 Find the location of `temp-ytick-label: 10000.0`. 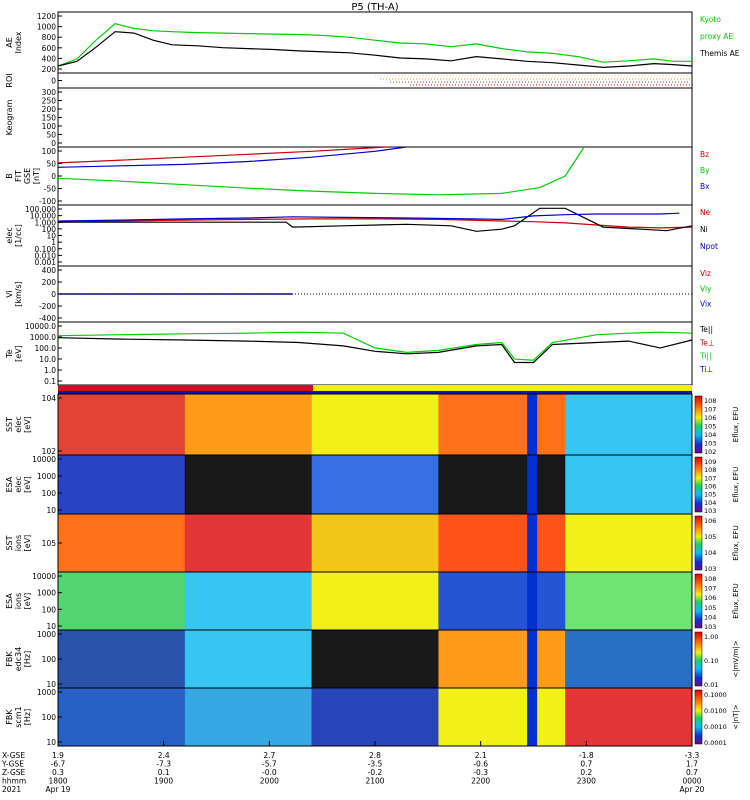

temp-ytick-label: 10000.0 is located at coordinates (40, 326).